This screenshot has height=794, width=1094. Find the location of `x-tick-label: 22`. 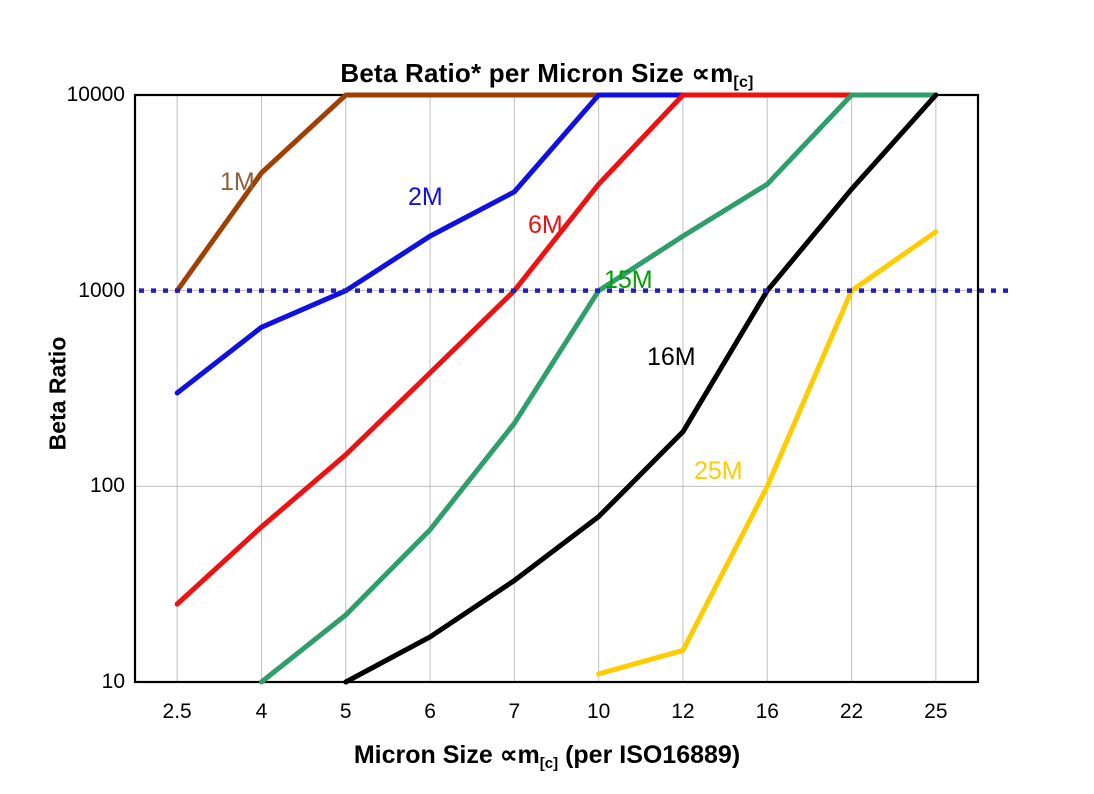

x-tick-label: 22 is located at coordinates (851, 711).